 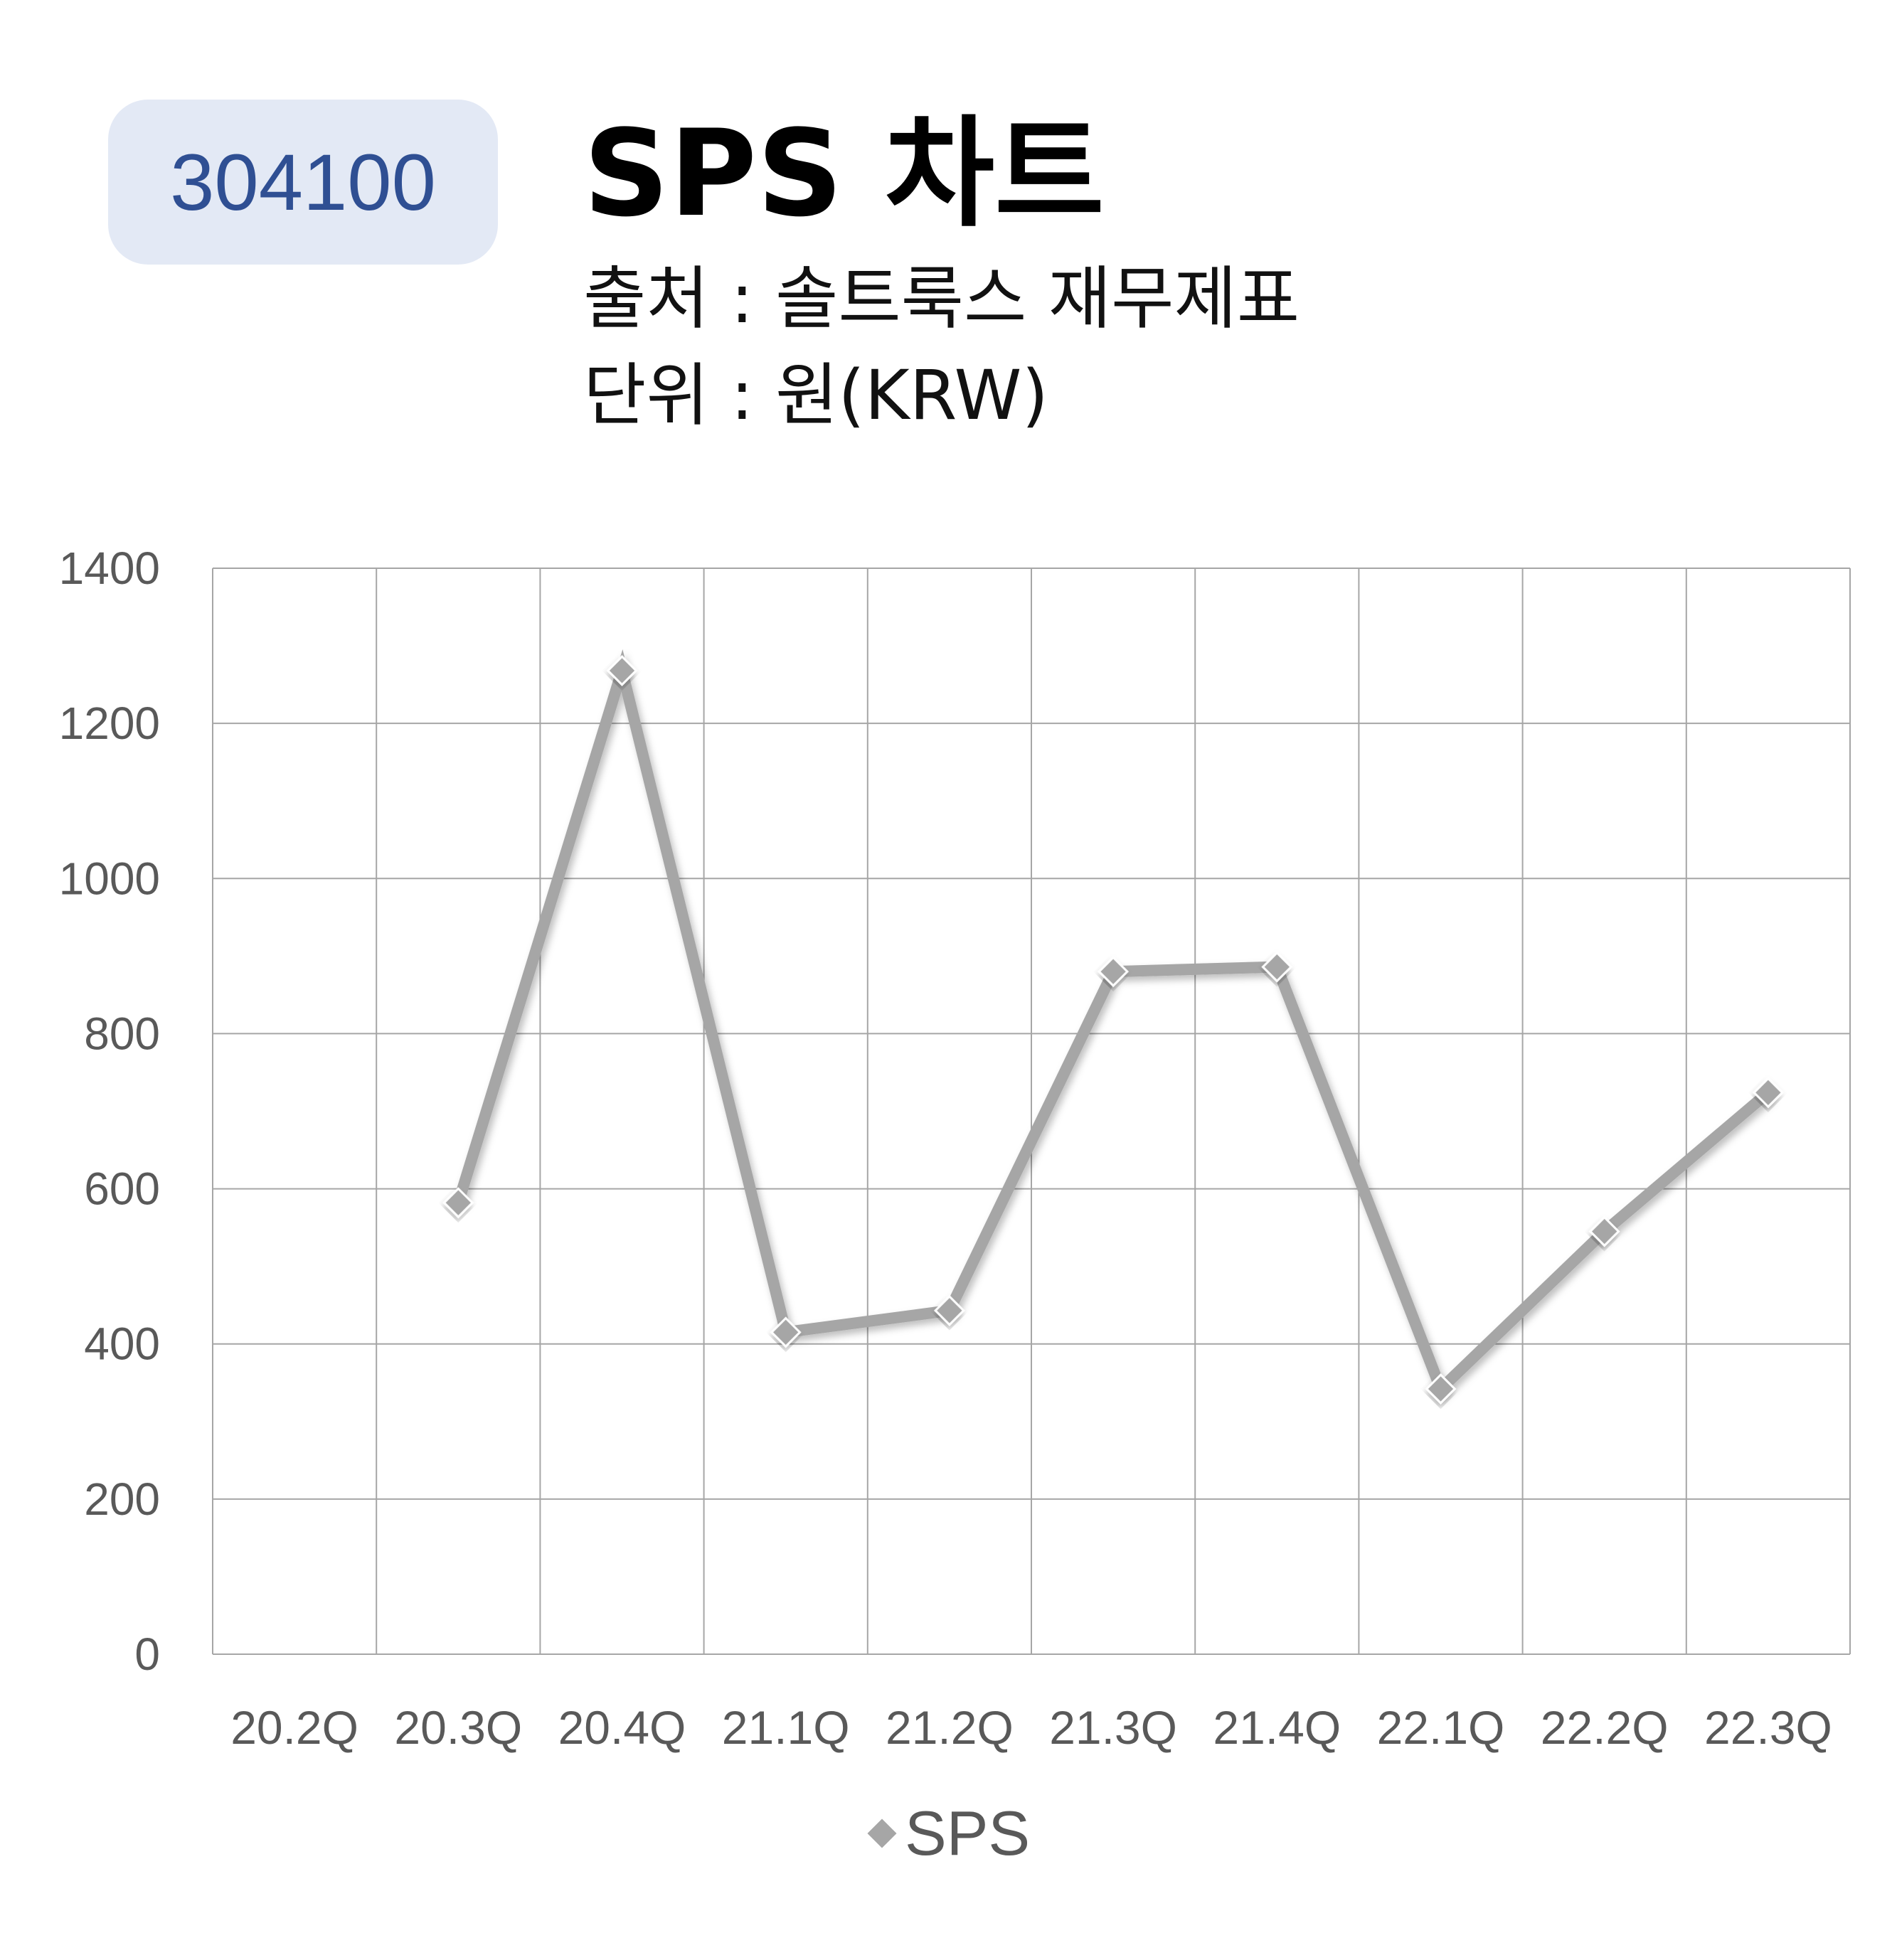 I want to click on y-tick-label: 200, so click(x=122, y=1499).